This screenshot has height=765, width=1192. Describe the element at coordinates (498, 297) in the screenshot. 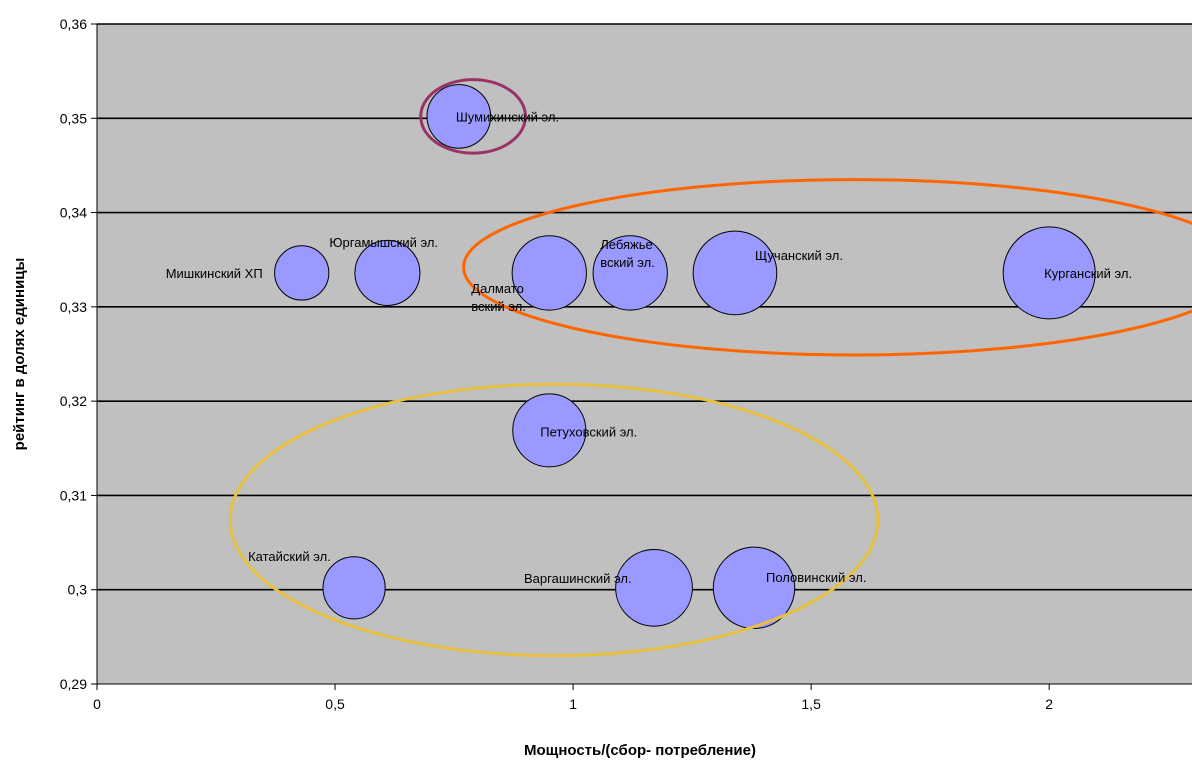

I see `bubble-label: Далмато вский эл.` at that location.